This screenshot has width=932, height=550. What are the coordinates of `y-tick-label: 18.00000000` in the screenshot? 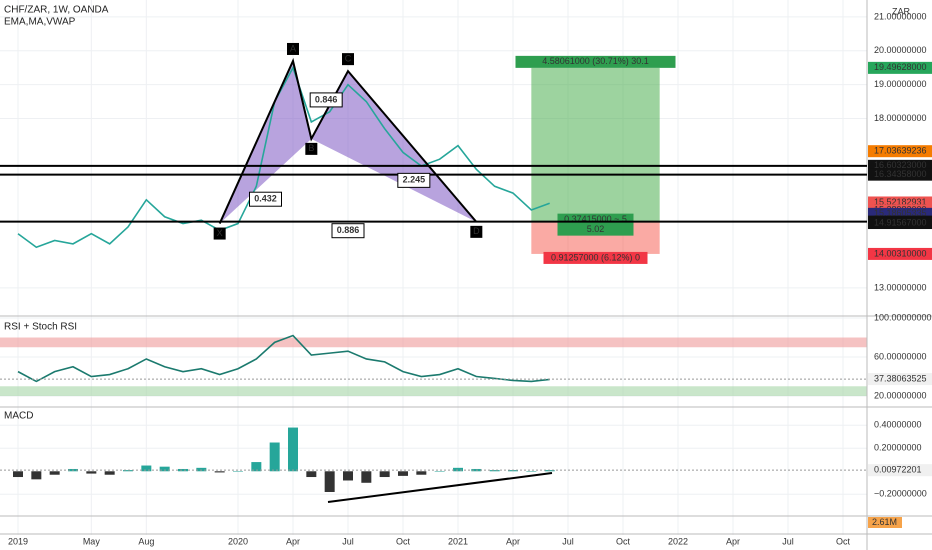 It's located at (900, 118).